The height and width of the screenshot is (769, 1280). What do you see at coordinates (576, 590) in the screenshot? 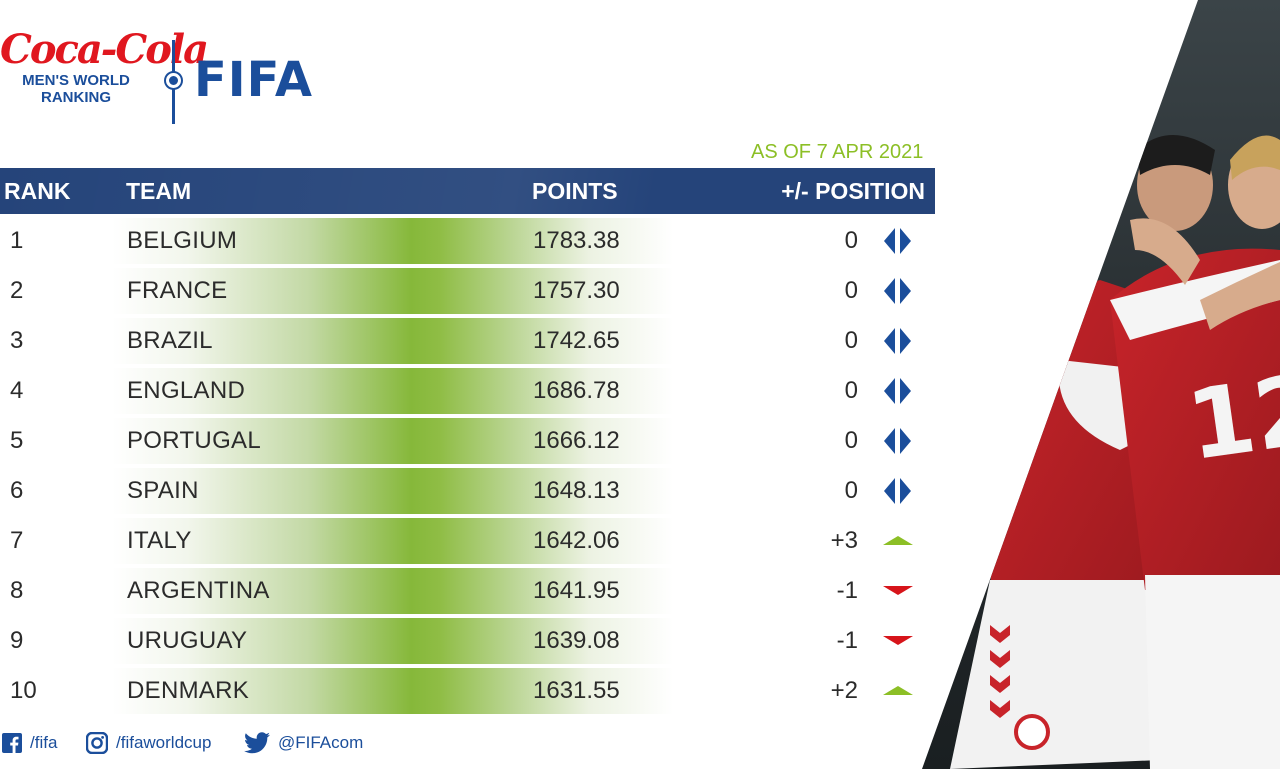
I see `points-cell: 1641.95` at bounding box center [576, 590].